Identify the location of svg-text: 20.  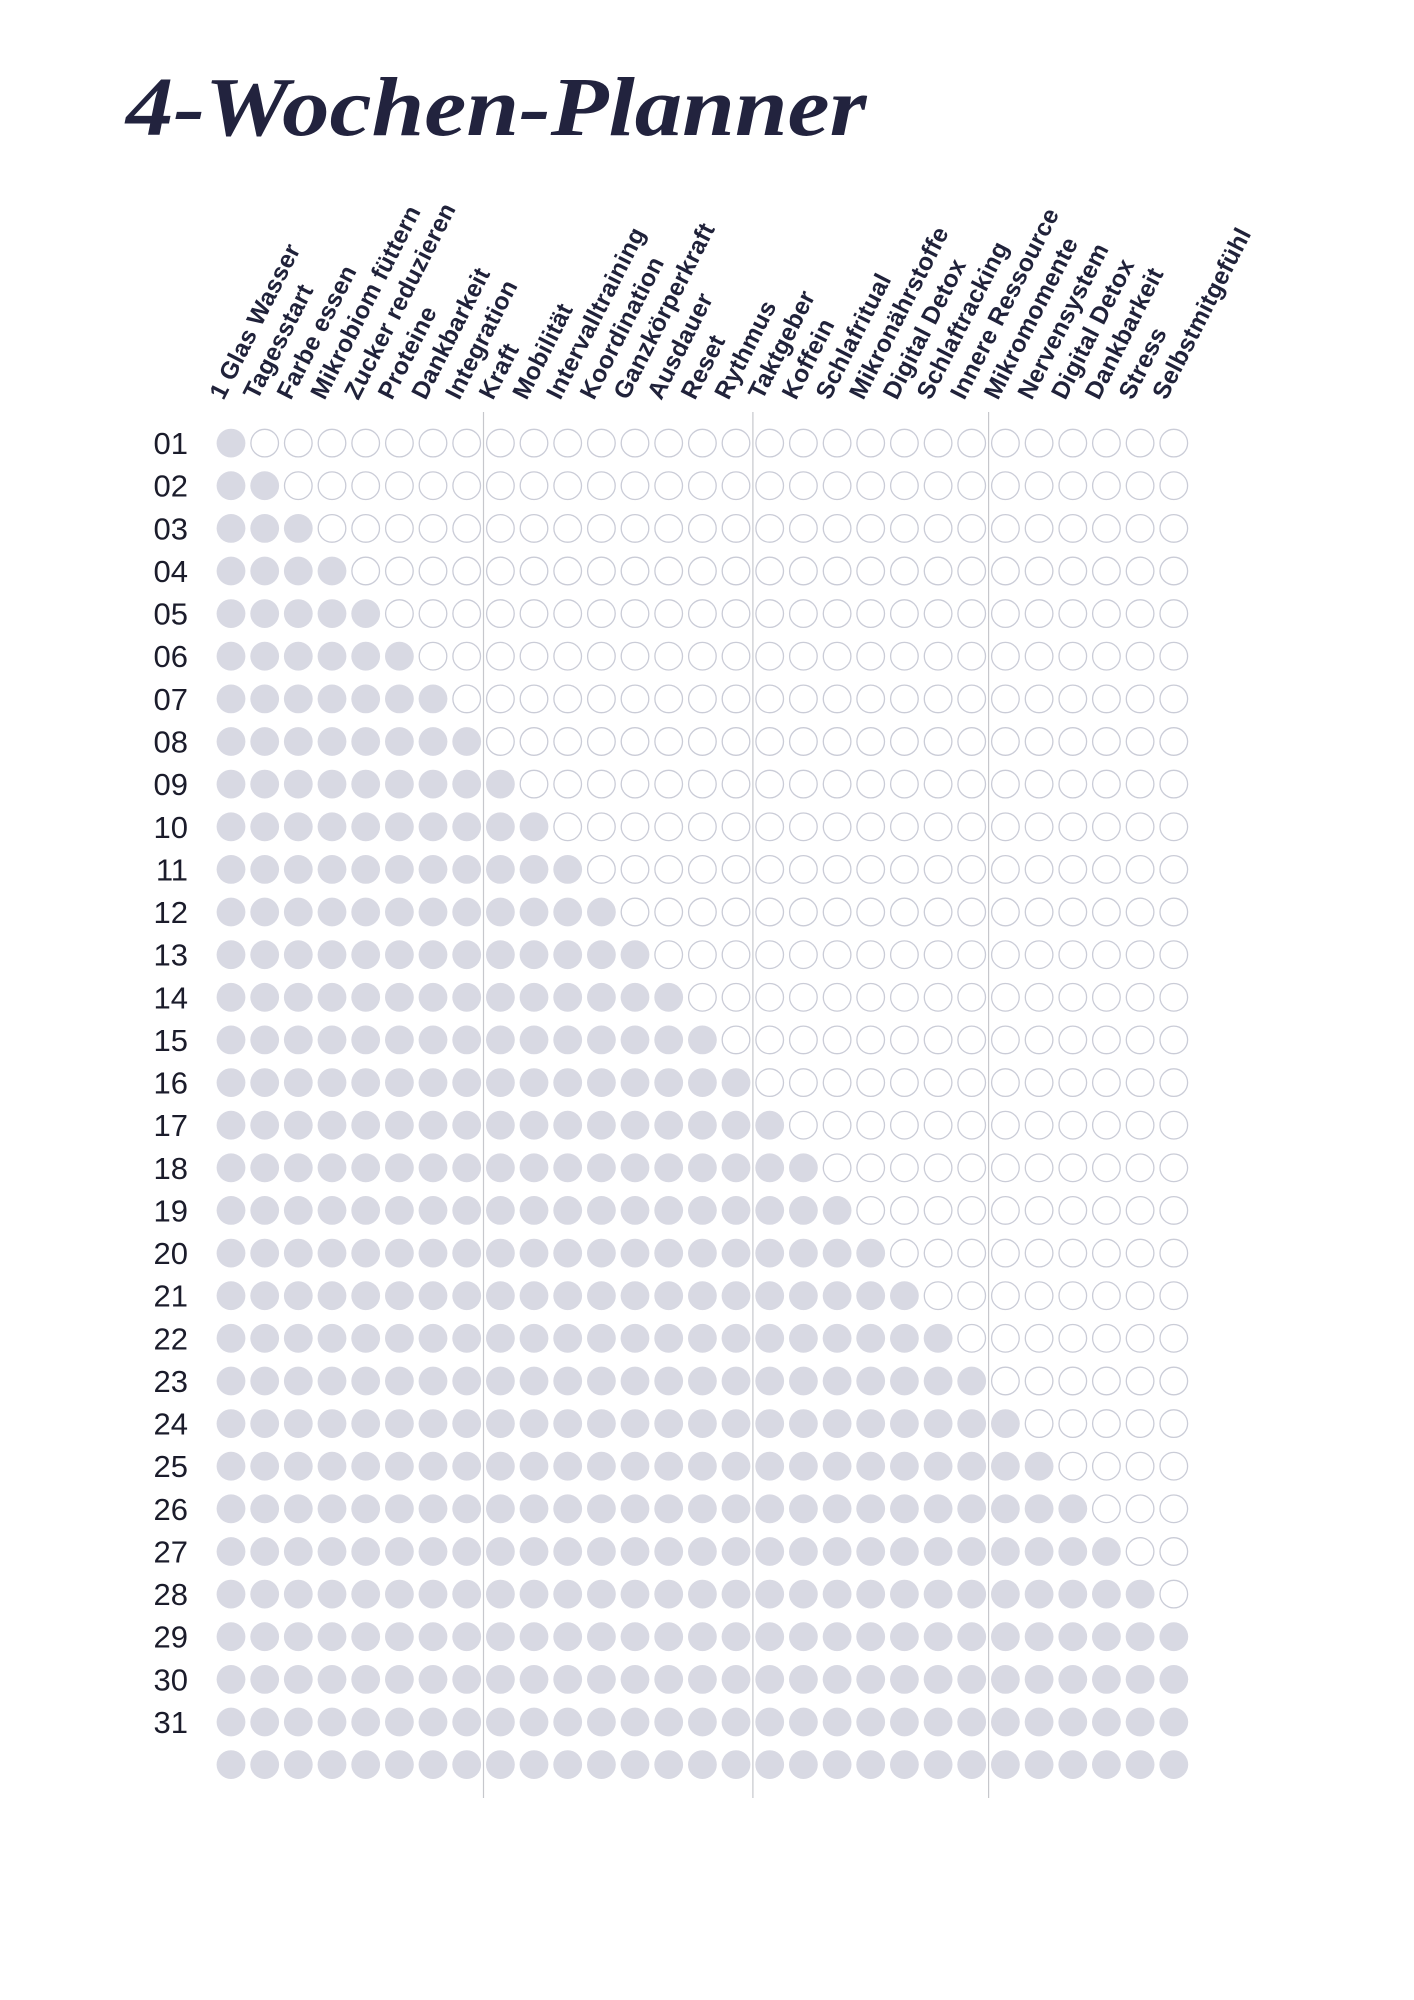
(171, 1253).